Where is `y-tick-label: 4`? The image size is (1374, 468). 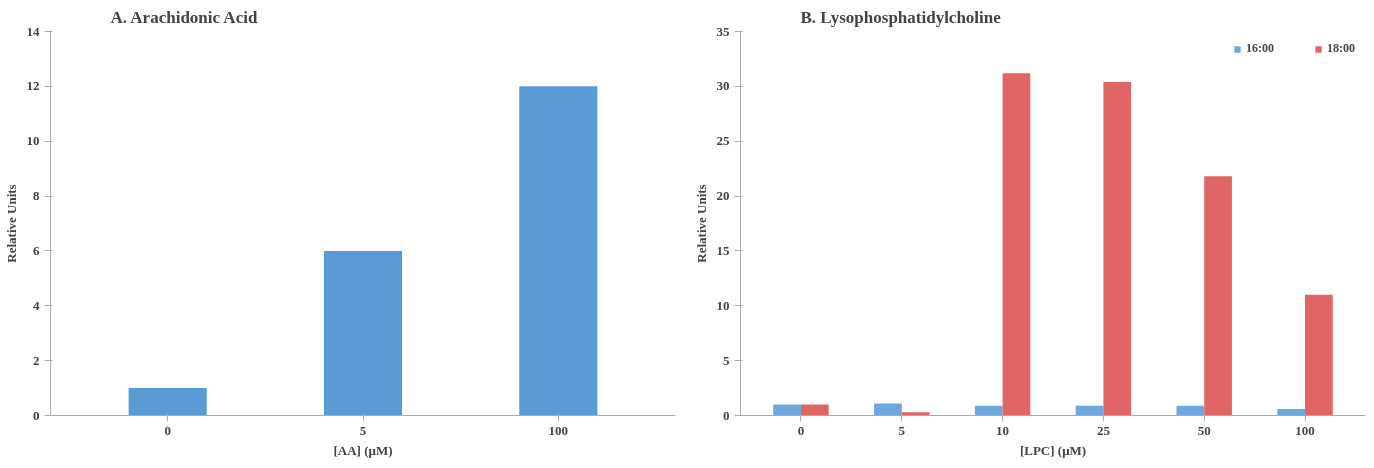
y-tick-label: 4 is located at coordinates (36, 305).